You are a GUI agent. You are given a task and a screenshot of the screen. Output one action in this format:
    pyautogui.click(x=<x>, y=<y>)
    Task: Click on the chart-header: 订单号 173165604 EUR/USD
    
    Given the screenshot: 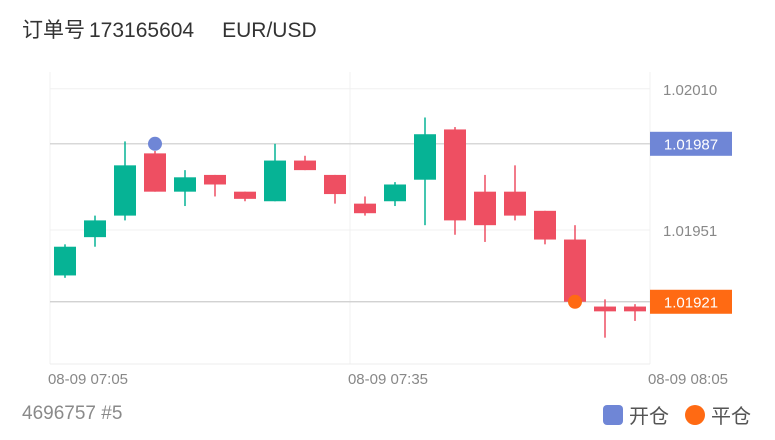 What is the action you would take?
    pyautogui.click(x=169, y=28)
    